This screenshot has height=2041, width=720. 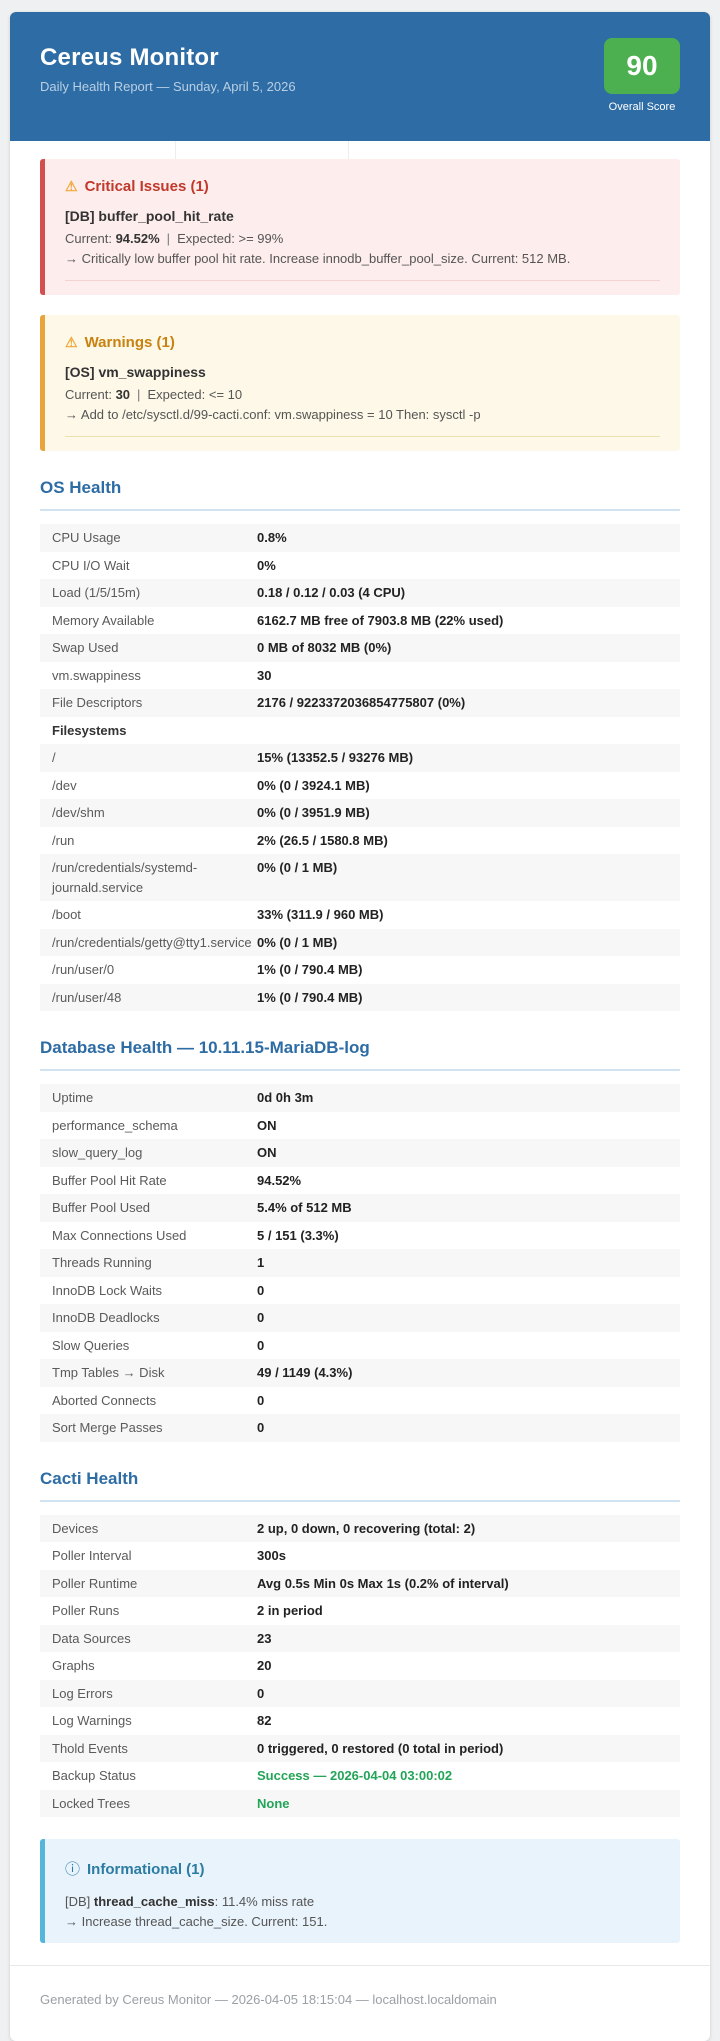 What do you see at coordinates (92, 1720) in the screenshot?
I see `row-label: Log Warnings` at bounding box center [92, 1720].